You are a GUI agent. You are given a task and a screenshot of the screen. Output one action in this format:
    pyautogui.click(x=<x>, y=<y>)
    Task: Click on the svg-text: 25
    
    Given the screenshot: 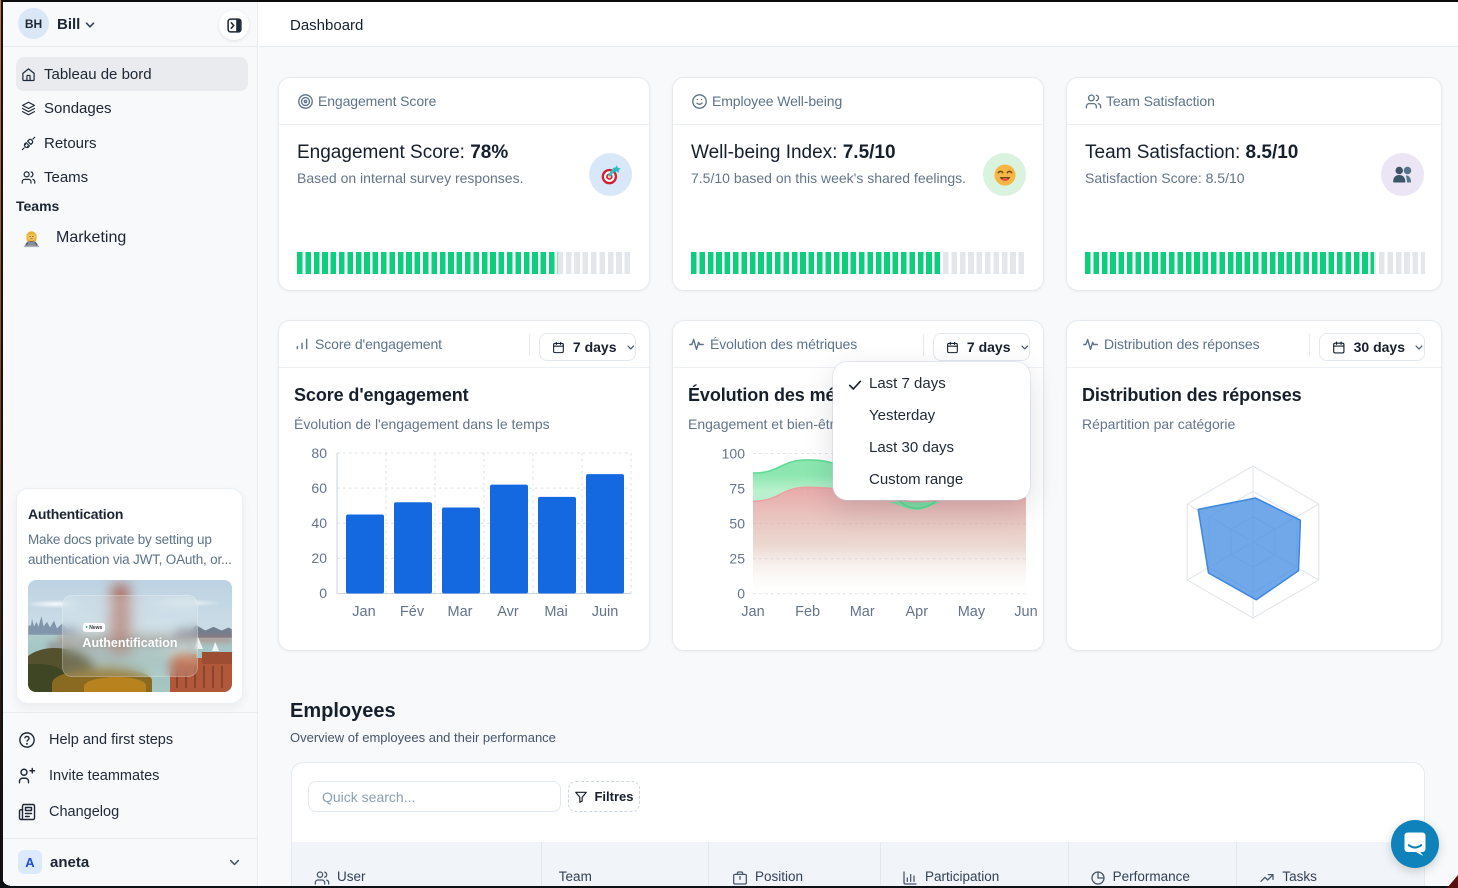 What is the action you would take?
    pyautogui.click(x=737, y=559)
    